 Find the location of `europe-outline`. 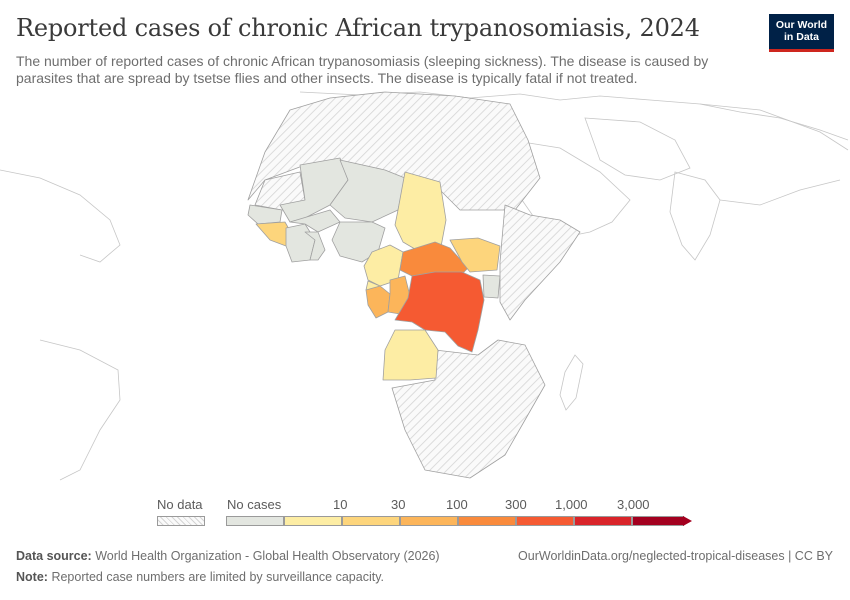

europe-outline is located at coordinates (574, 116).